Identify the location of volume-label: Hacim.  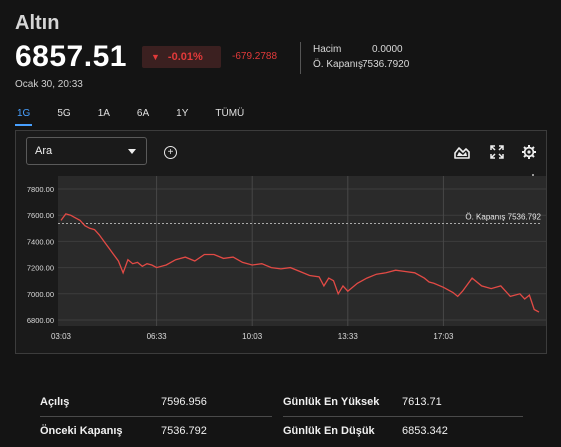
(327, 49).